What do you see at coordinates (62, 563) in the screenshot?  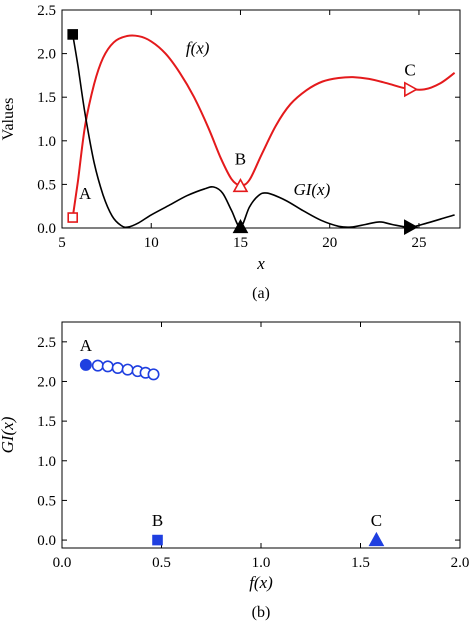 I see `x-tick-label: 0.0` at bounding box center [62, 563].